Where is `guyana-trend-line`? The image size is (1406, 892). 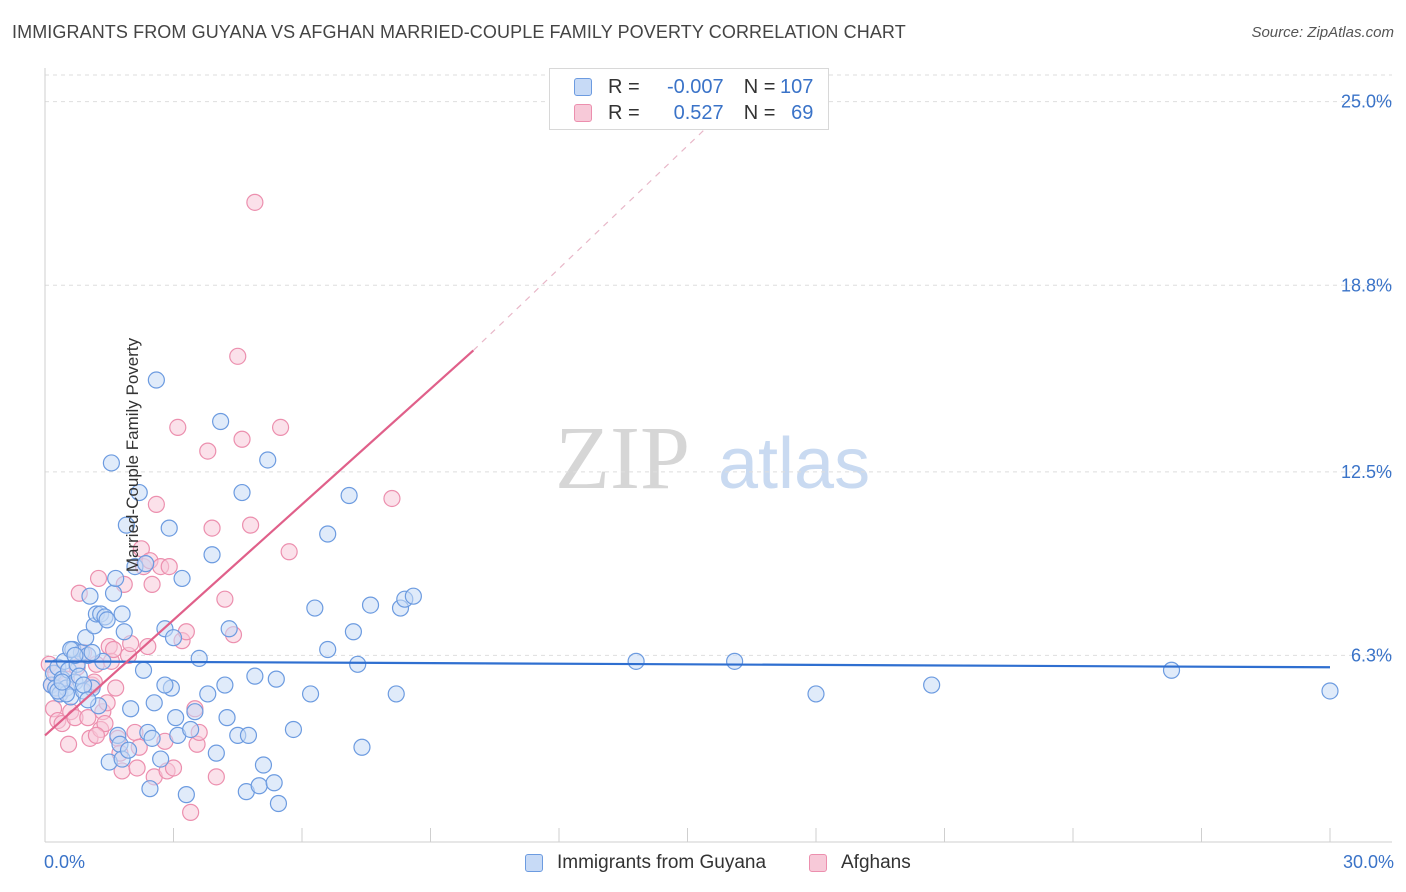 guyana-trend-line is located at coordinates (687, 664).